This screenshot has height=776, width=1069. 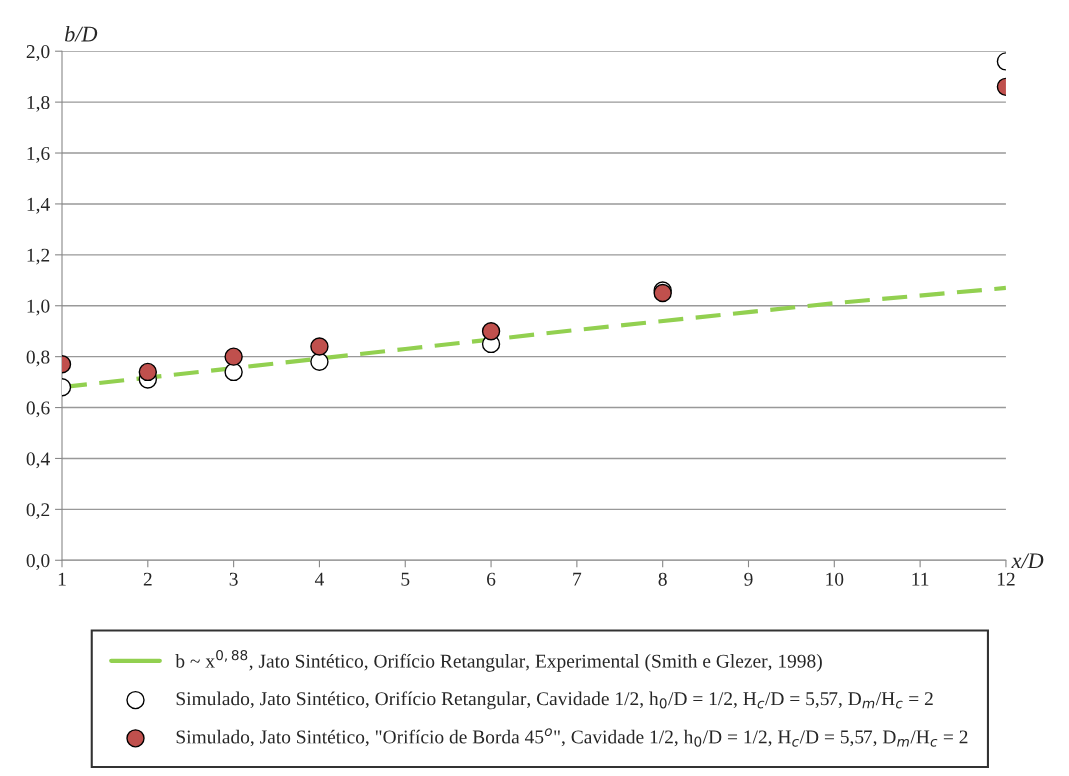 I want to click on text: Simulado, Jato Sintético, "Orifício de Borda 45$^{o}$", Cavidade 1/2, h$_{0}$/D = 1/2, H$_{c}$/D = 5,57, D$_{m}$/H$_{c}$ = 2, so click(x=572, y=737).